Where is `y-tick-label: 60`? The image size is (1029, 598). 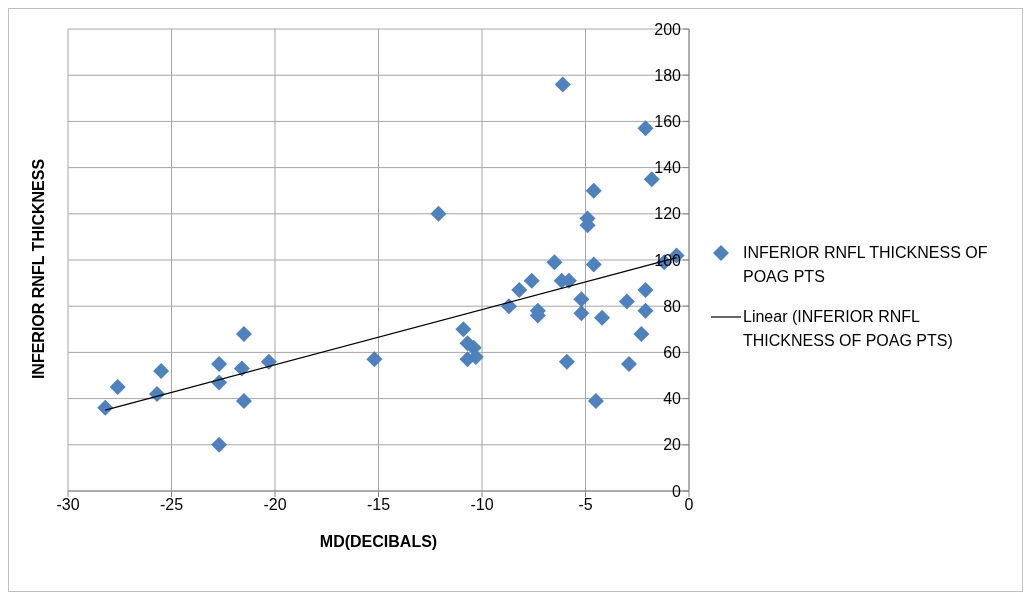 y-tick-label: 60 is located at coordinates (672, 353).